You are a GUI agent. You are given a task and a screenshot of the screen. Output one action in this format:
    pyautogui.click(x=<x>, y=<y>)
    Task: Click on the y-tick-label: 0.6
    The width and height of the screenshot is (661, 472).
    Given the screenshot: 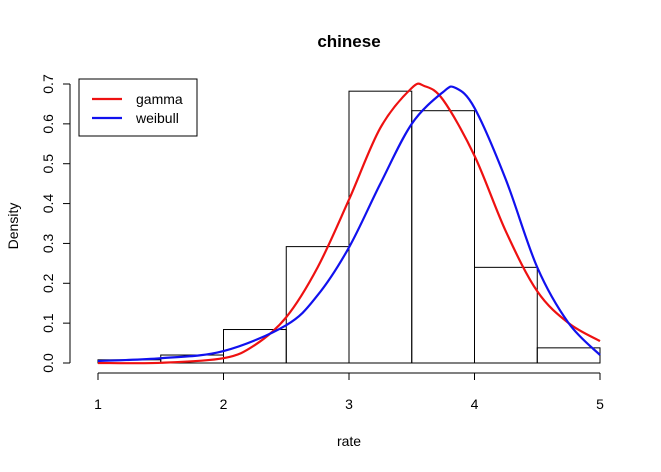 What is the action you would take?
    pyautogui.click(x=48, y=124)
    